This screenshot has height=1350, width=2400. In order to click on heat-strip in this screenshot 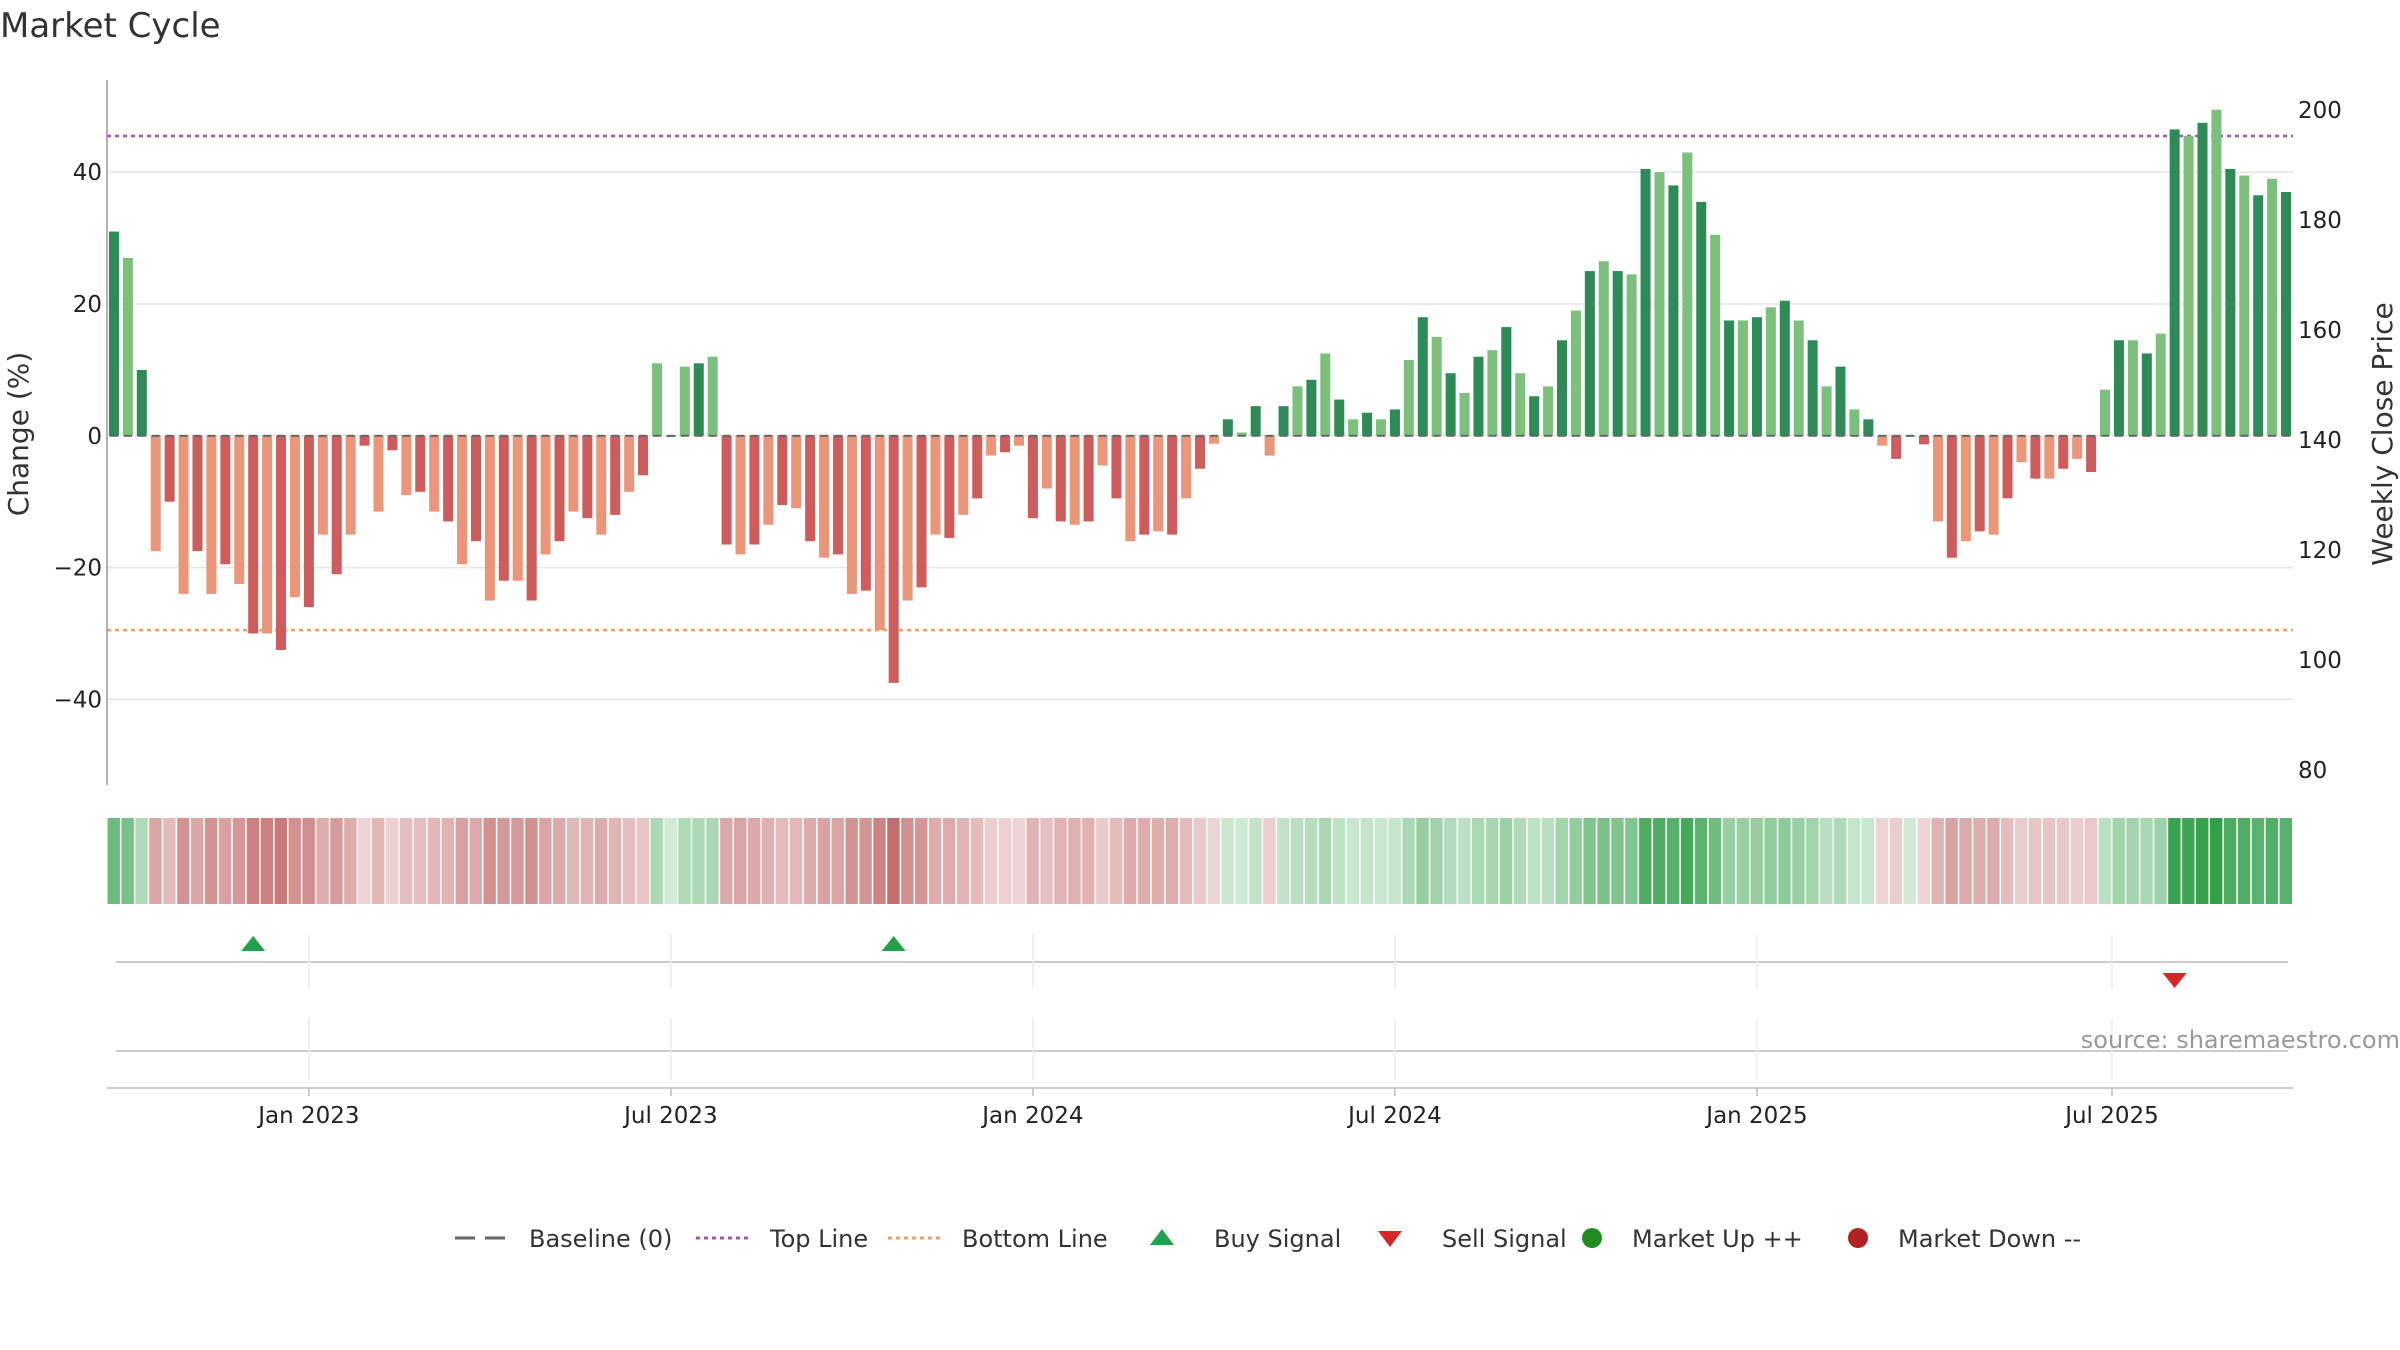, I will do `click(1199, 861)`.